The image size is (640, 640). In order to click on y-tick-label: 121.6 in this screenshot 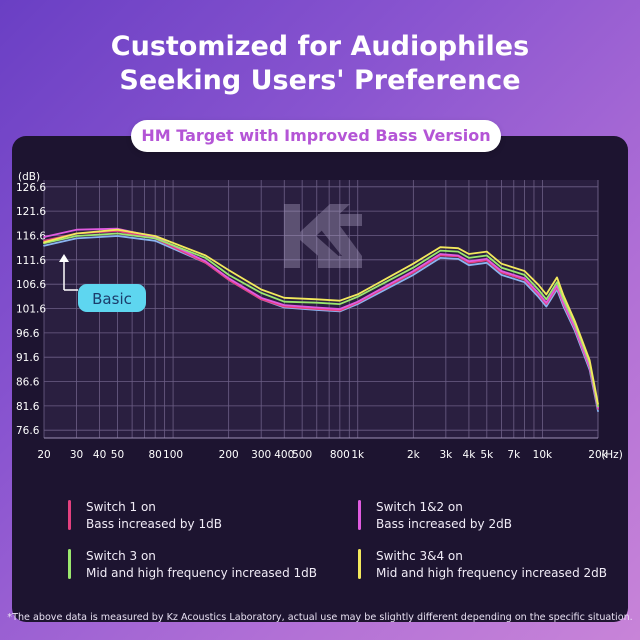, I will do `click(31, 212)`.